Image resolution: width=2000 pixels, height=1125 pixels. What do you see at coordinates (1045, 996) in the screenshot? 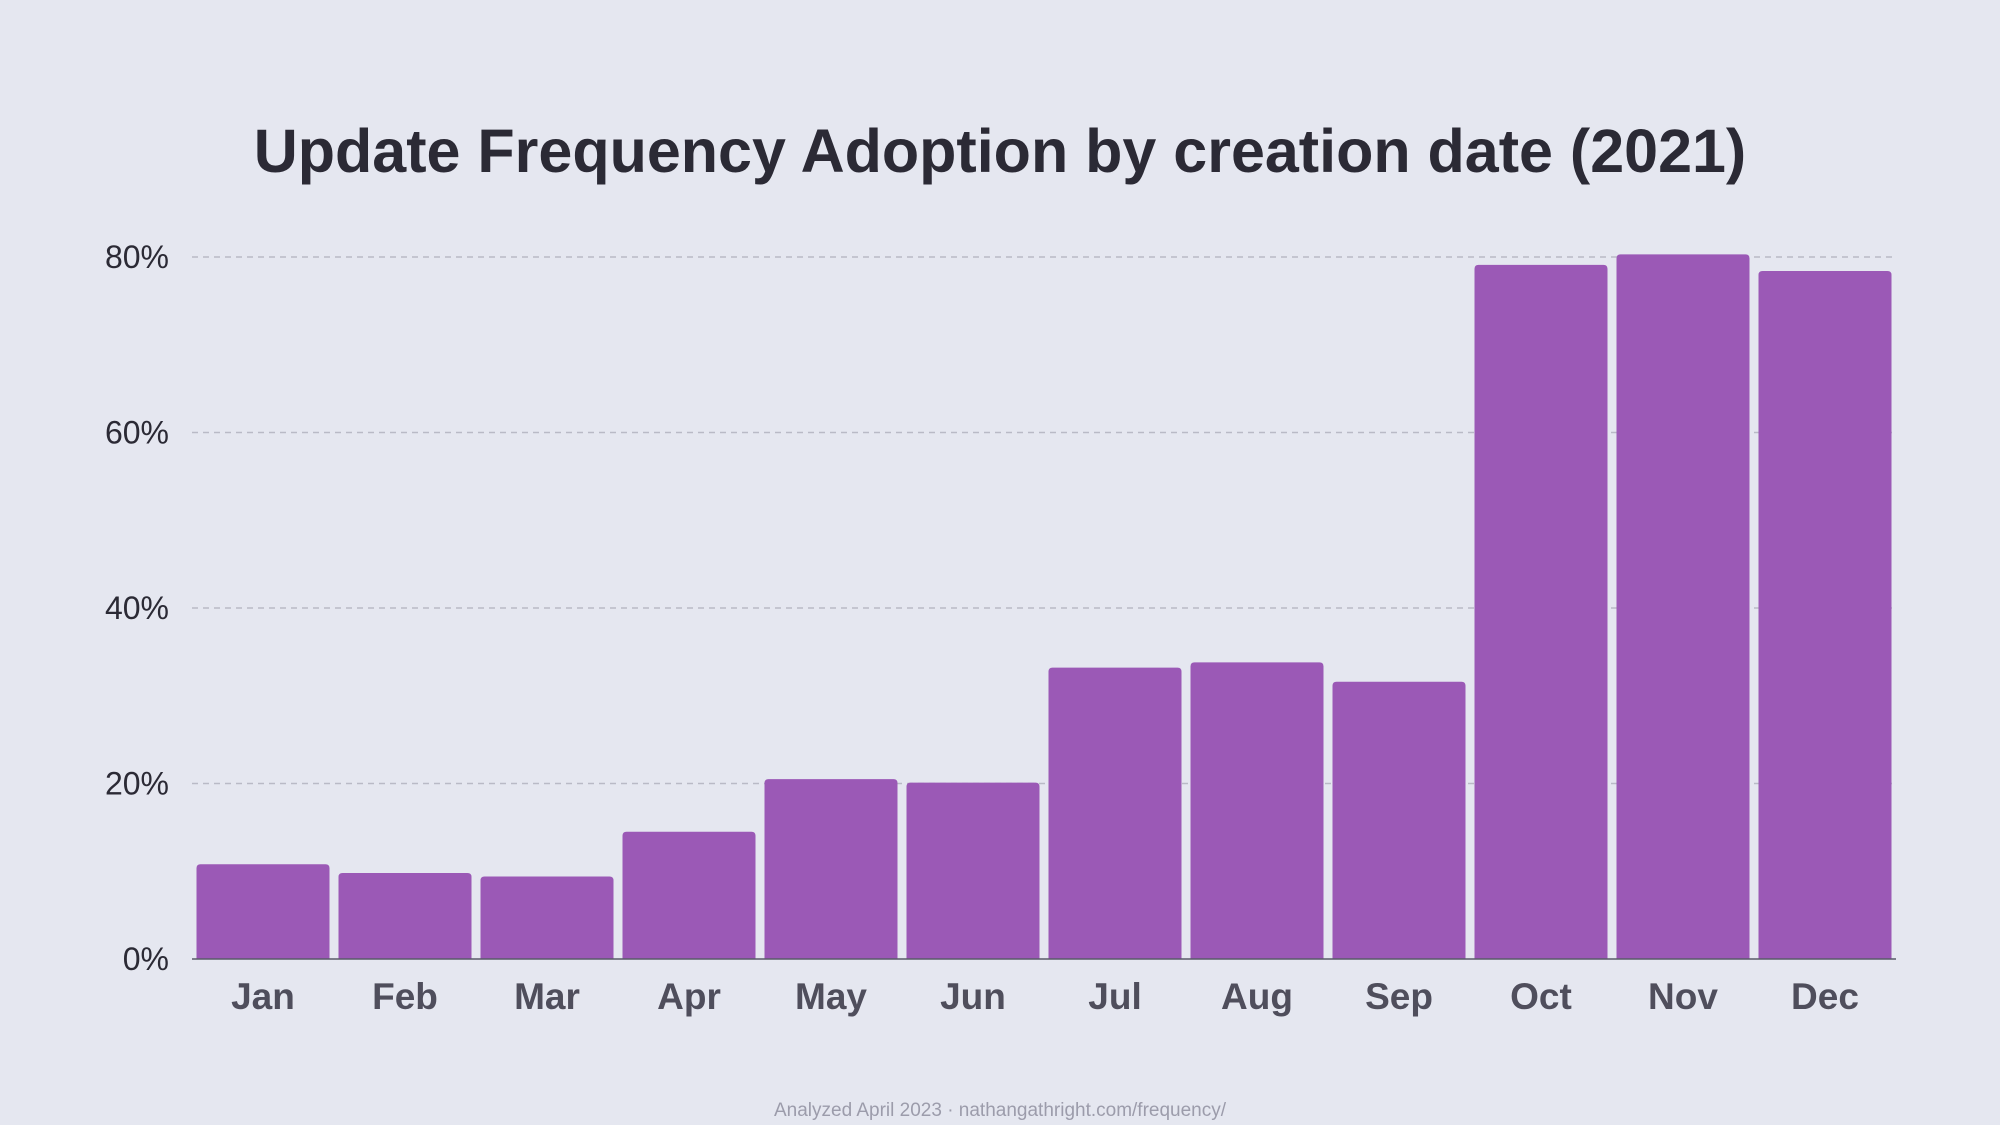
I see `x-axis-ticks: Jan Feb Mar Apr May Jun Jul Aug Sep Oct Nov Dec` at bounding box center [1045, 996].